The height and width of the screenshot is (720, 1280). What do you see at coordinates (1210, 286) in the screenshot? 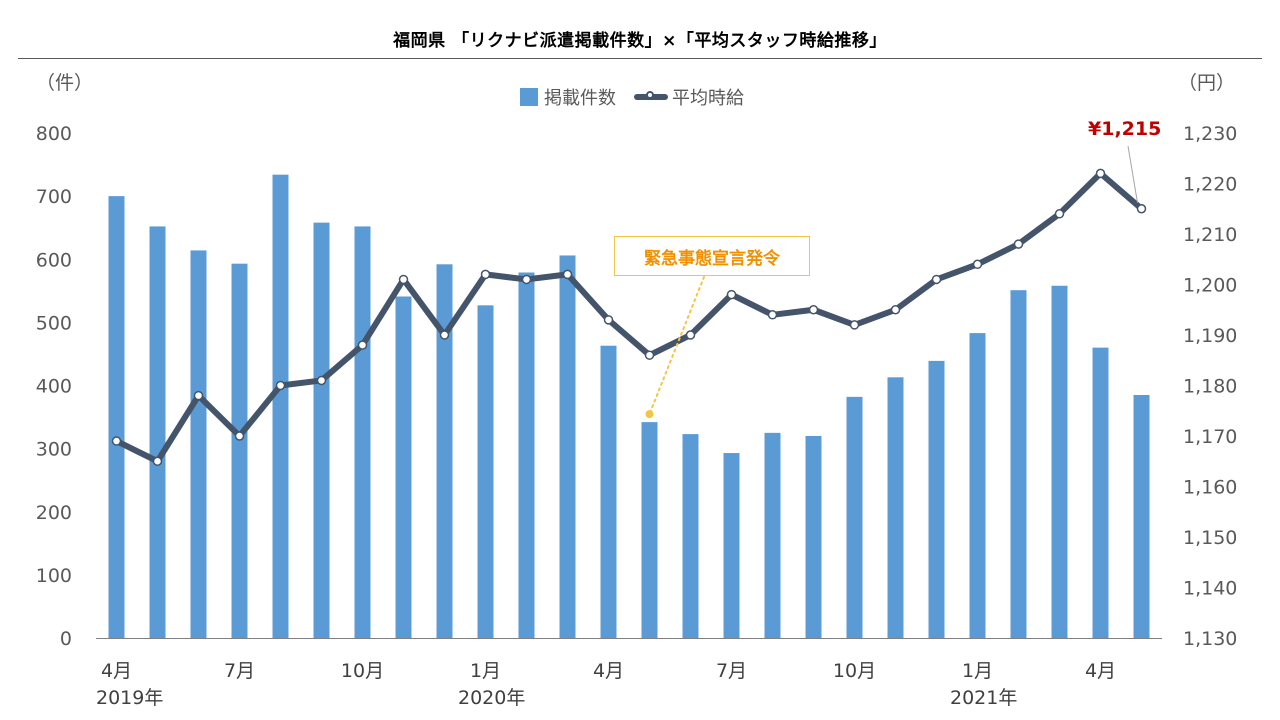
I see `right-axis-tick: 1,200` at bounding box center [1210, 286].